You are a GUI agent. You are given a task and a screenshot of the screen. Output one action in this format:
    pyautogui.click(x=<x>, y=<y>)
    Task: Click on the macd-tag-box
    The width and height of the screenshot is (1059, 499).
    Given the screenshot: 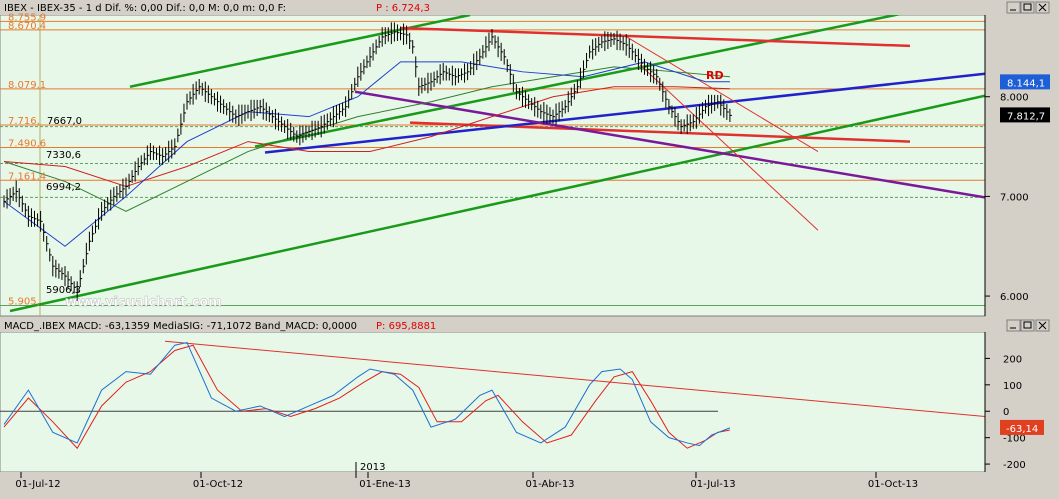 What is the action you would take?
    pyautogui.click(x=1022, y=427)
    